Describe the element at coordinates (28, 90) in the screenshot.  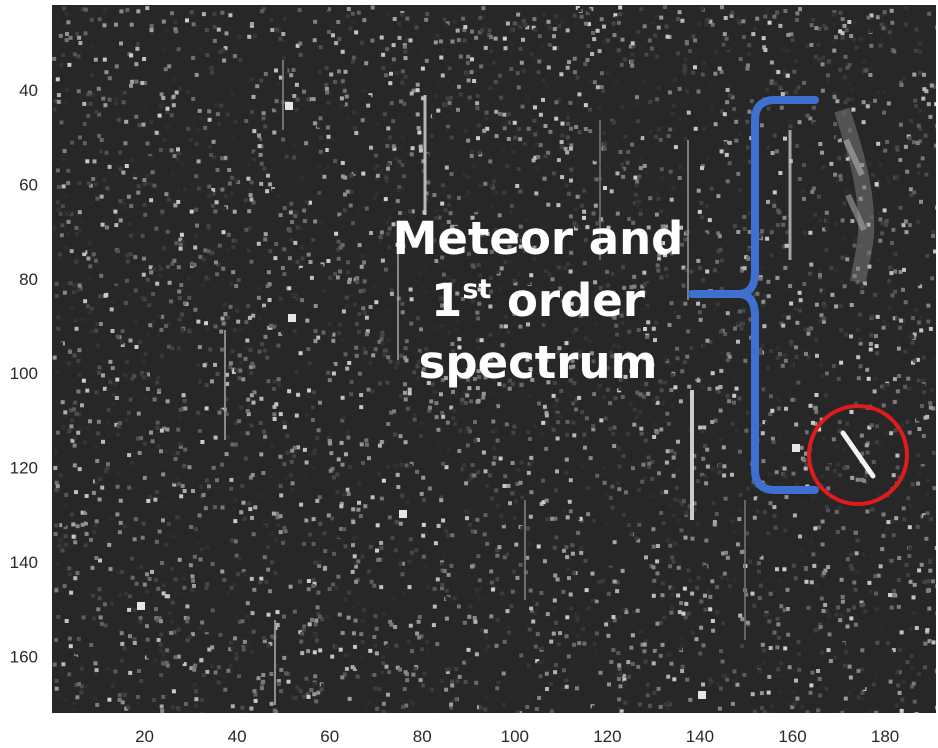
I see `y-tick-label: 40` at that location.